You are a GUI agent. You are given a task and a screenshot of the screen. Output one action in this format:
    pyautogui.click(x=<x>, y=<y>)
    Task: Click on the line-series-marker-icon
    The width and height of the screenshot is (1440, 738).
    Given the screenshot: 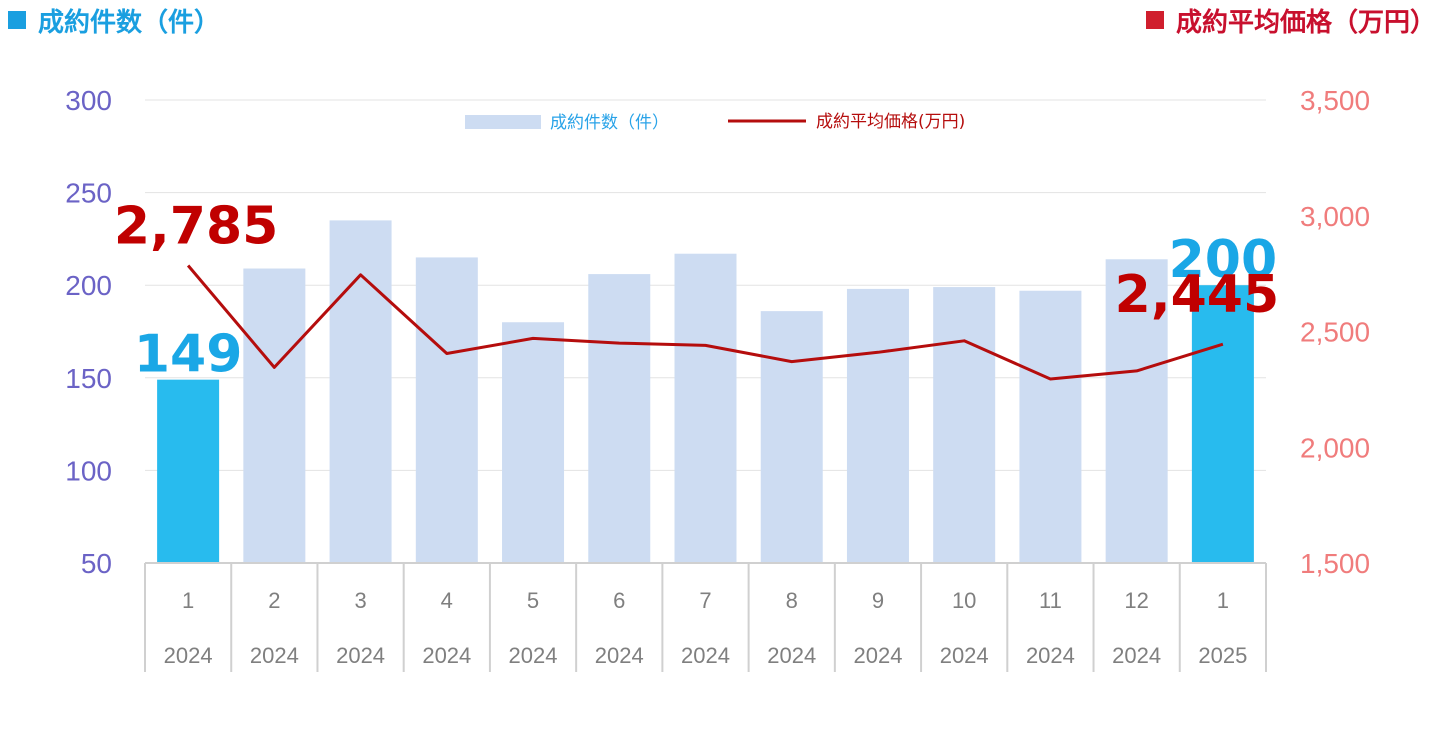 What is the action you would take?
    pyautogui.click(x=1154, y=20)
    